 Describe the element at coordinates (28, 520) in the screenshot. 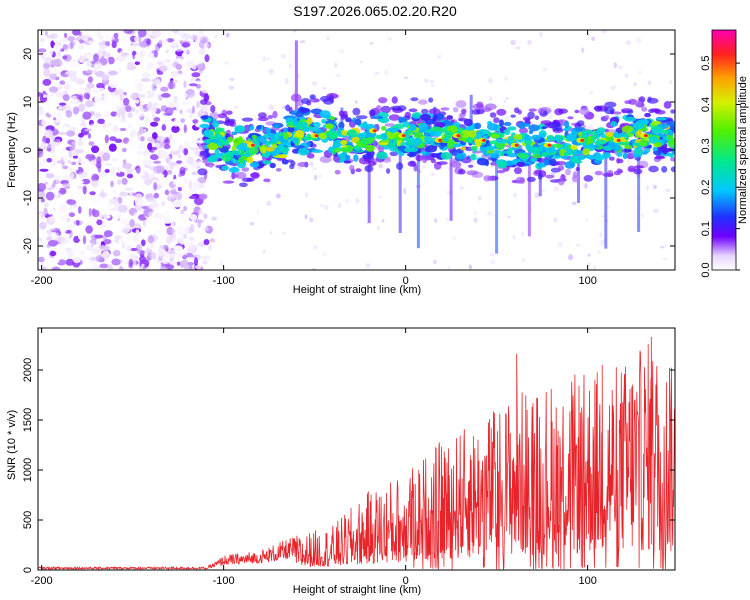

I see `y-tick-label: 500` at that location.